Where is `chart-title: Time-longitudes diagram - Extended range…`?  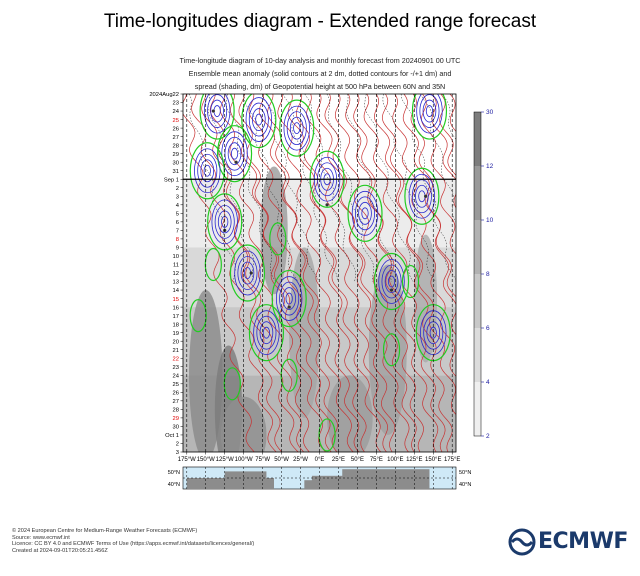
chart-title: Time-longitudes diagram - Extended range… is located at coordinates (320, 21).